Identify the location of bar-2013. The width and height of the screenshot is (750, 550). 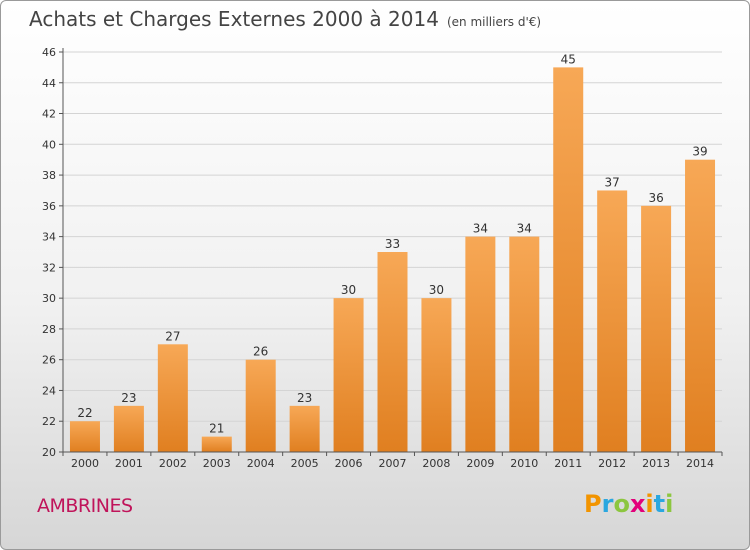
(656, 328).